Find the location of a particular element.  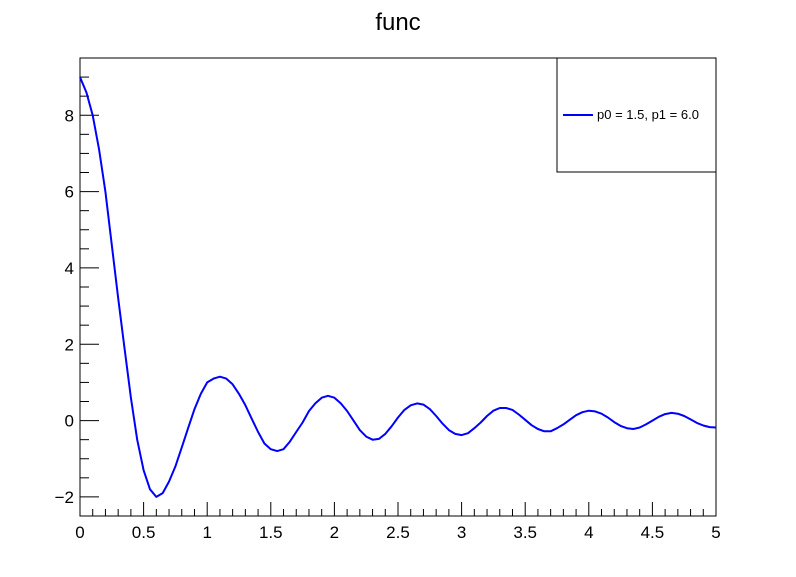

x-tick-label: 3 is located at coordinates (461, 532).